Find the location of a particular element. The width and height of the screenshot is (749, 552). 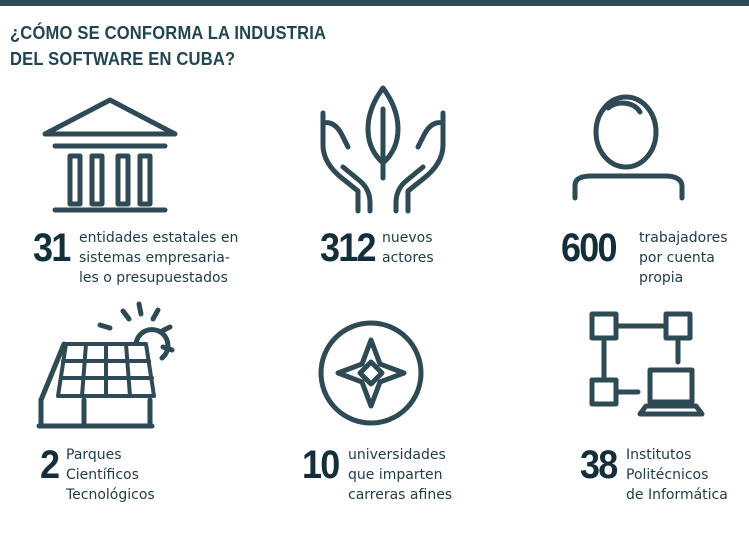

desc-line: Politécnicos is located at coordinates (667, 475).